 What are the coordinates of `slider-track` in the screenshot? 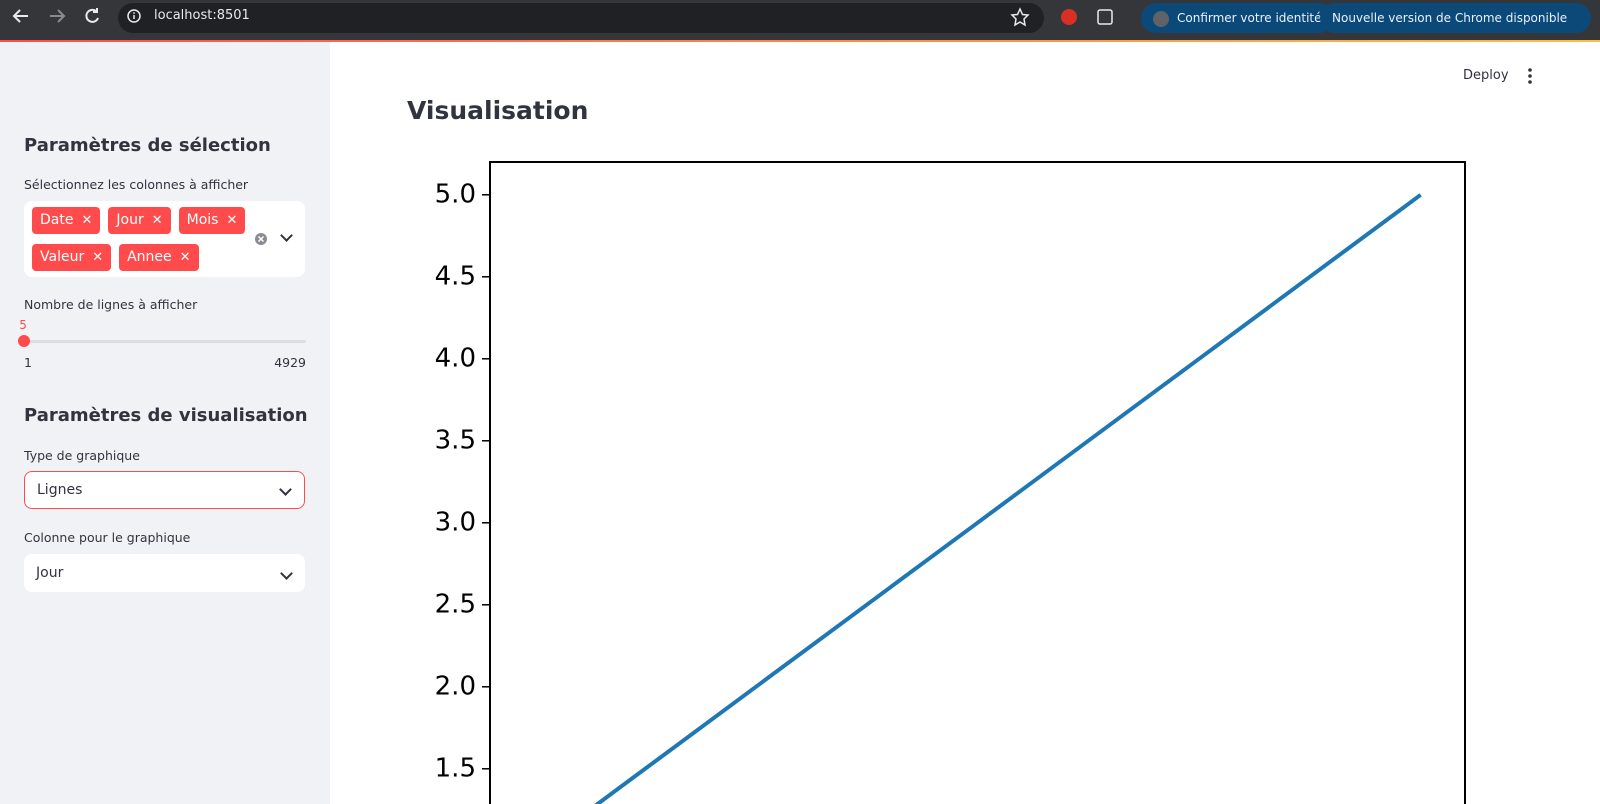 It's located at (165, 341).